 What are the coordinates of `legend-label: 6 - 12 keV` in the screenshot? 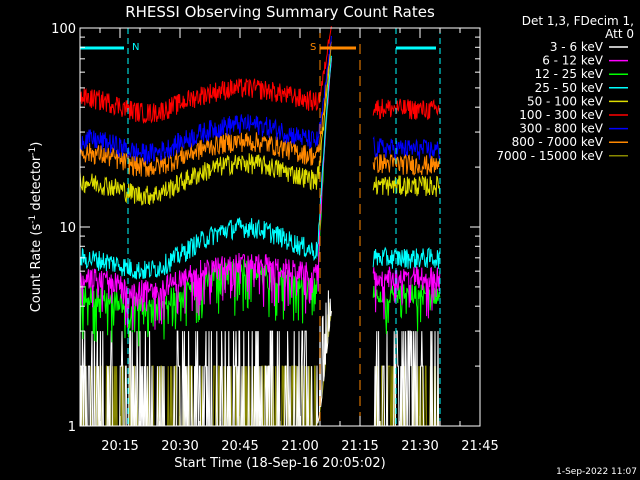 It's located at (573, 61).